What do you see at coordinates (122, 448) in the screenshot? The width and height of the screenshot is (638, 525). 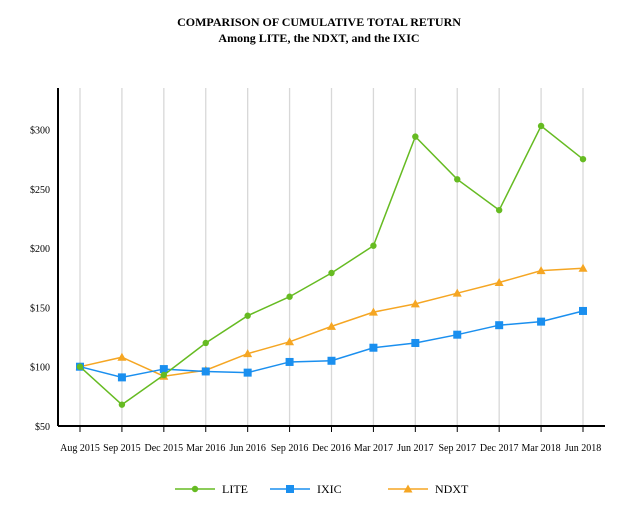 I see `x-tick-label: Sep 2015` at bounding box center [122, 448].